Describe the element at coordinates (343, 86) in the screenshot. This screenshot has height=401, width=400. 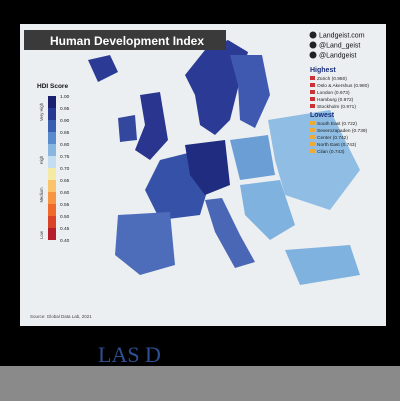
I see `list-item: Oslo & Akershus (0.980)` at that location.